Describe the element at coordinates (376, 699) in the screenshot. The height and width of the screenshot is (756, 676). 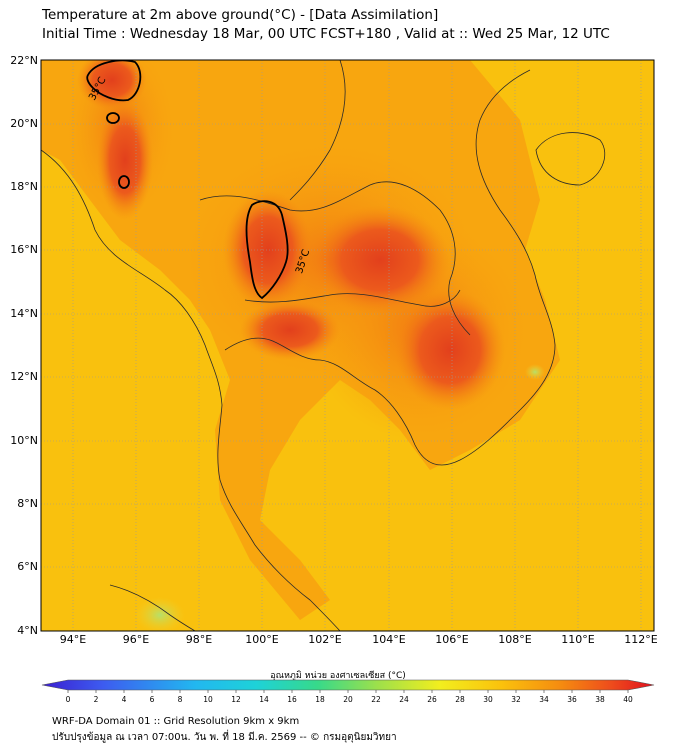
I see `colorbar-tick-label: 22` at that location.